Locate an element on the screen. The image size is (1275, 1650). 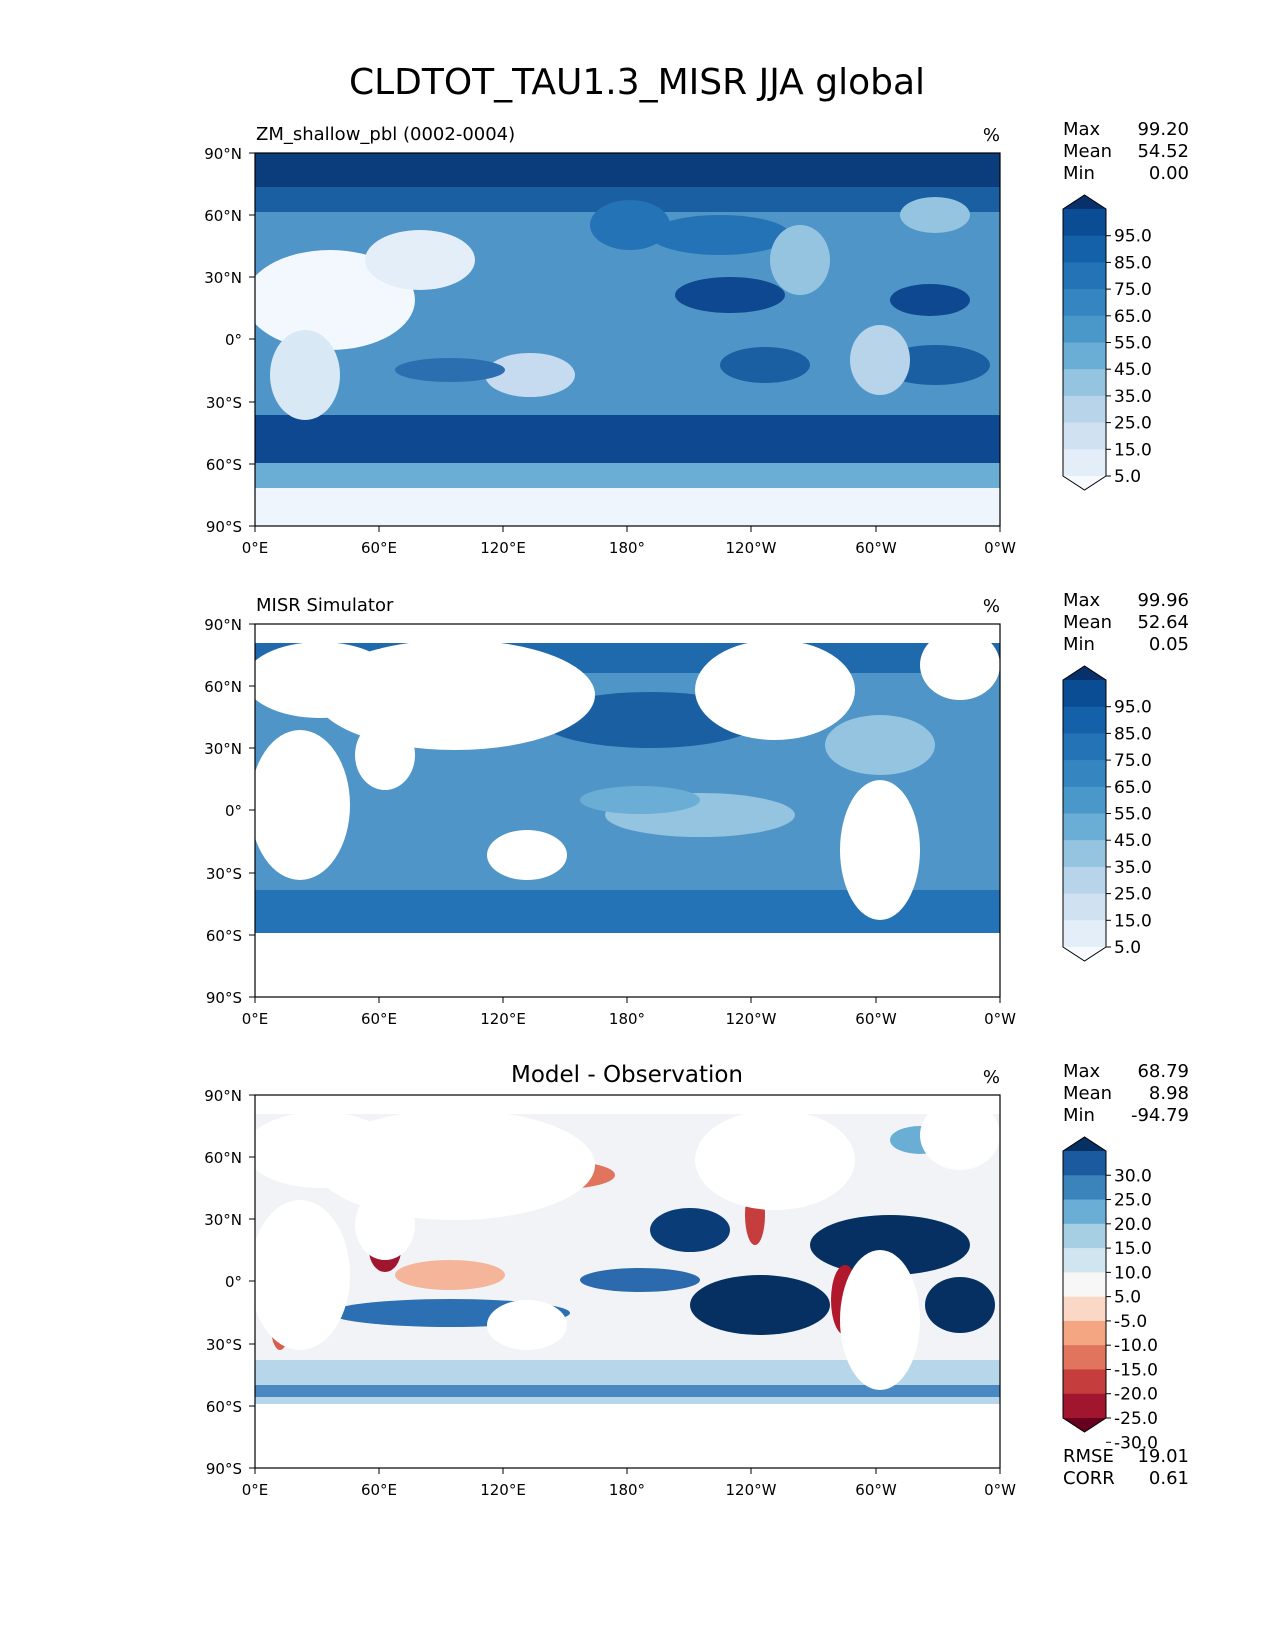
panel-title-center: Model - Observation is located at coordinates (627, 1075).